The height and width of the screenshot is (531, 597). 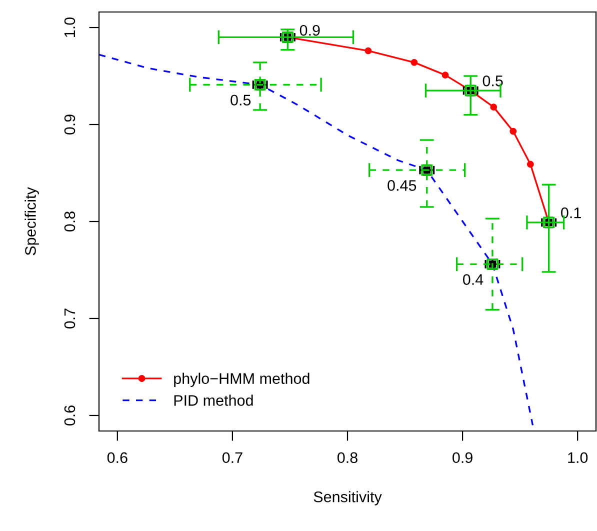 I want to click on y-tick-label: 0.7, so click(x=70, y=318).